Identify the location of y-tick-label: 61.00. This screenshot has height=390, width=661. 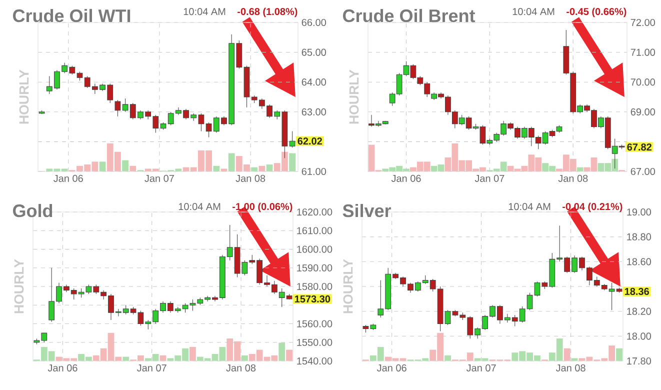
(314, 172).